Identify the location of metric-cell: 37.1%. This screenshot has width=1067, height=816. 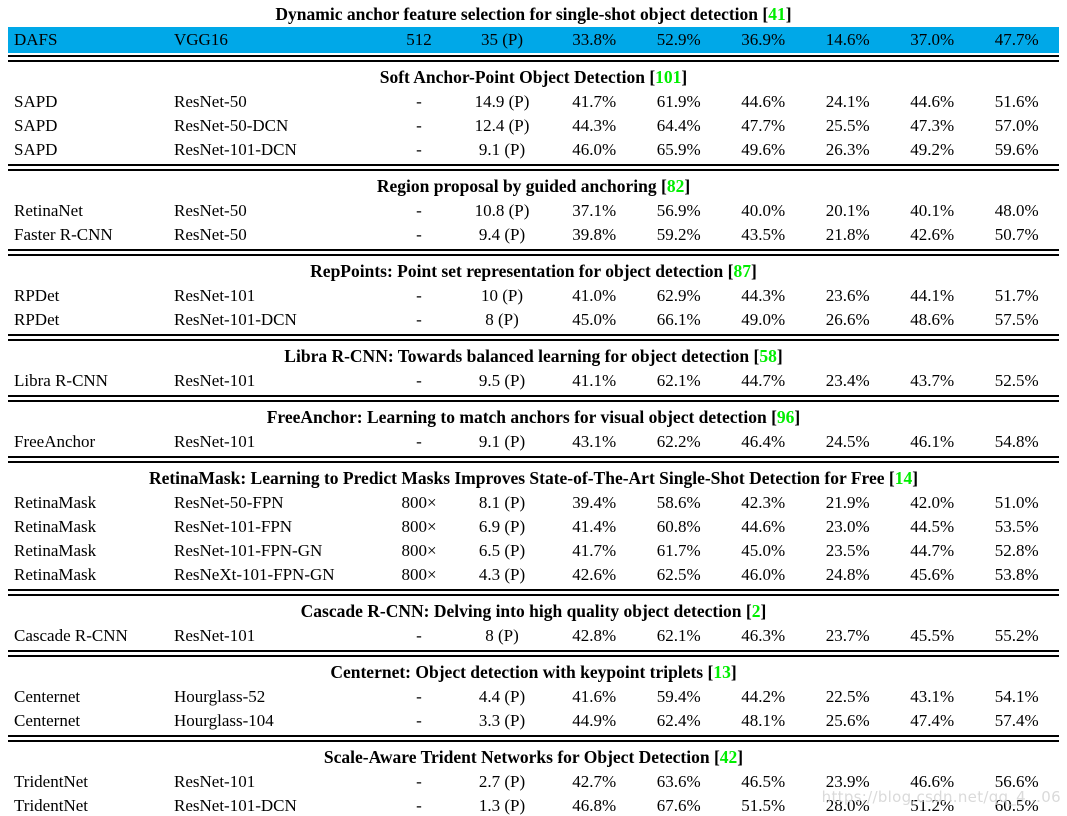
(594, 210).